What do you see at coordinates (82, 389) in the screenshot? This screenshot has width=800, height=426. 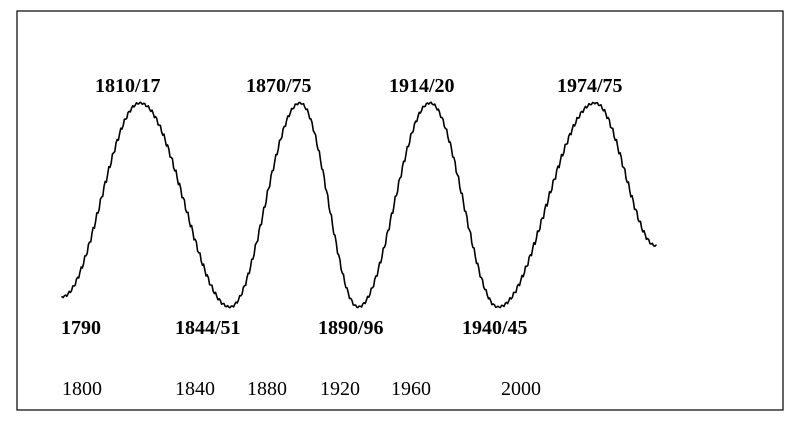 I see `x-tick-label-1800: 1800` at bounding box center [82, 389].